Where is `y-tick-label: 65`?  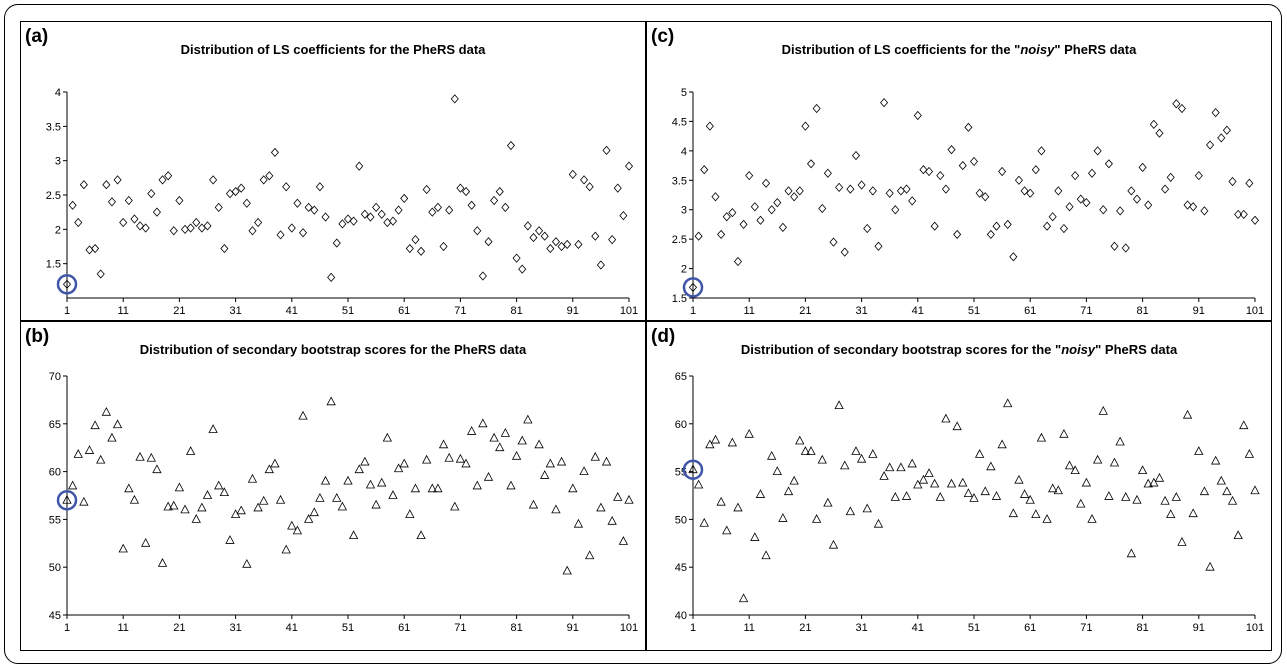
y-tick-label: 65 is located at coordinates (681, 377).